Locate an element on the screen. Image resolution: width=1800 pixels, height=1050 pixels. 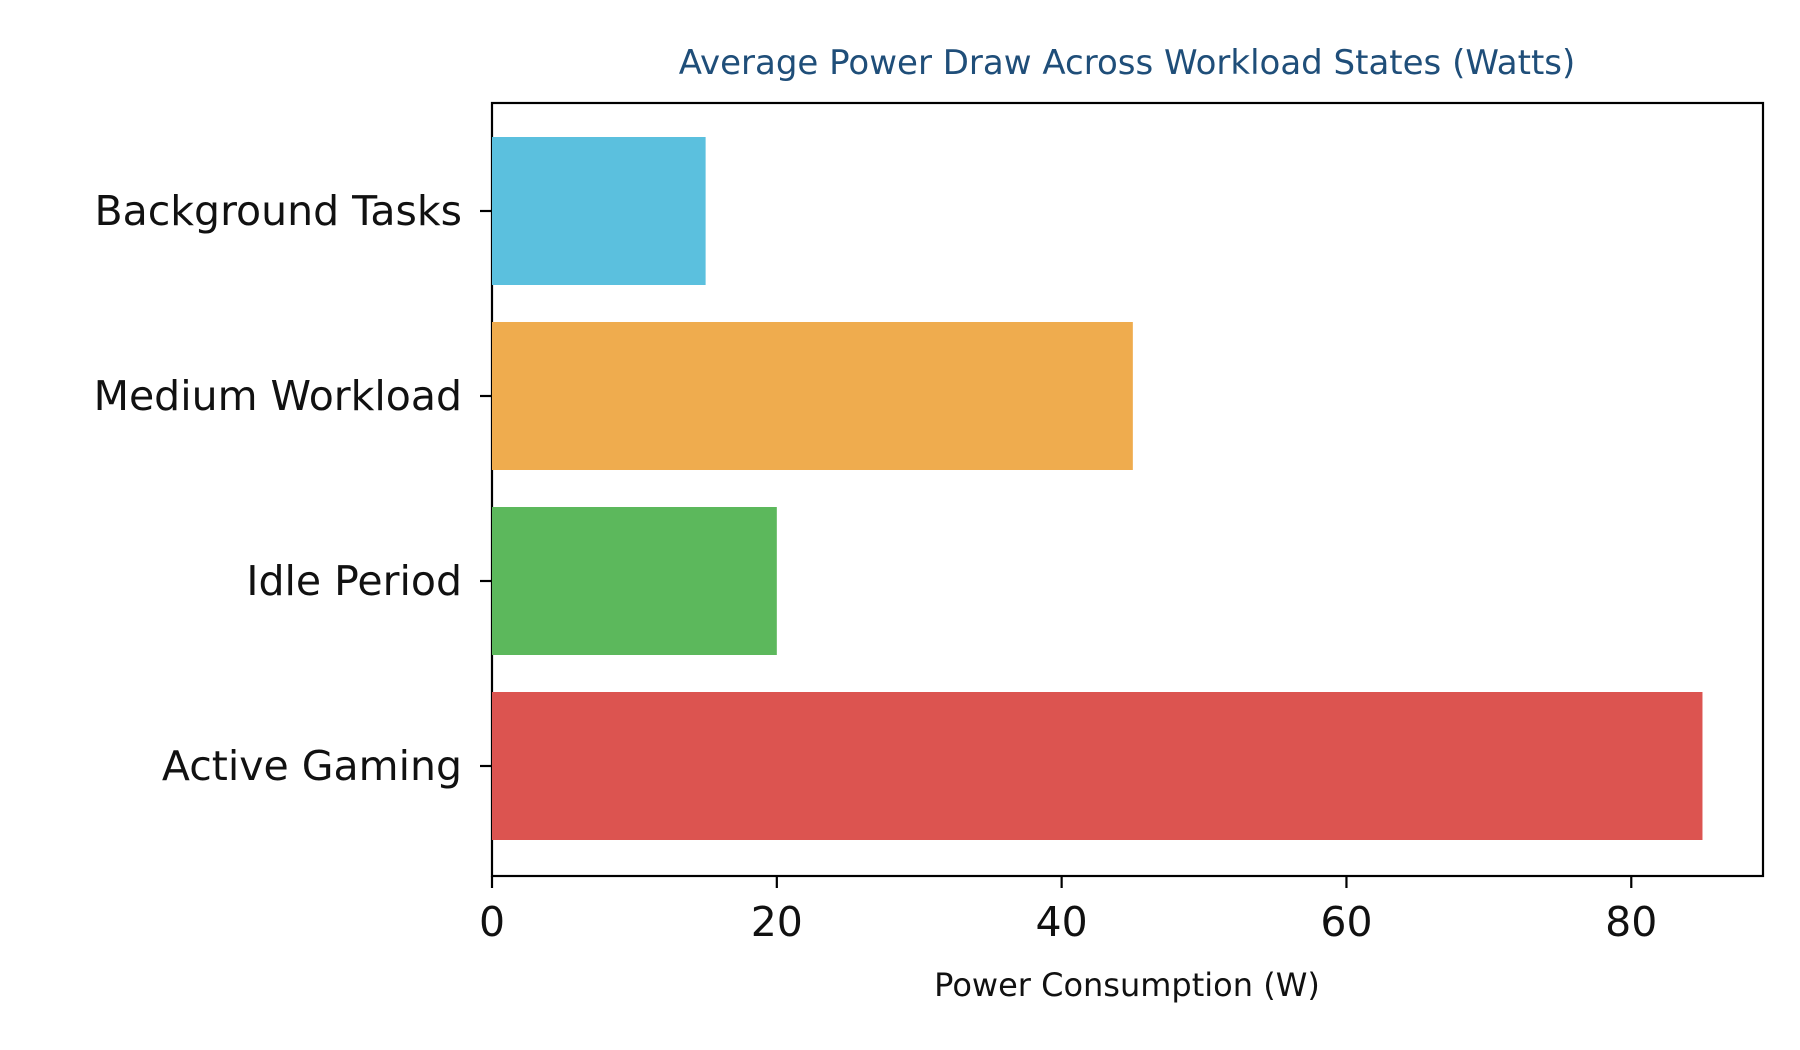
bar-idle-period is located at coordinates (634, 581).